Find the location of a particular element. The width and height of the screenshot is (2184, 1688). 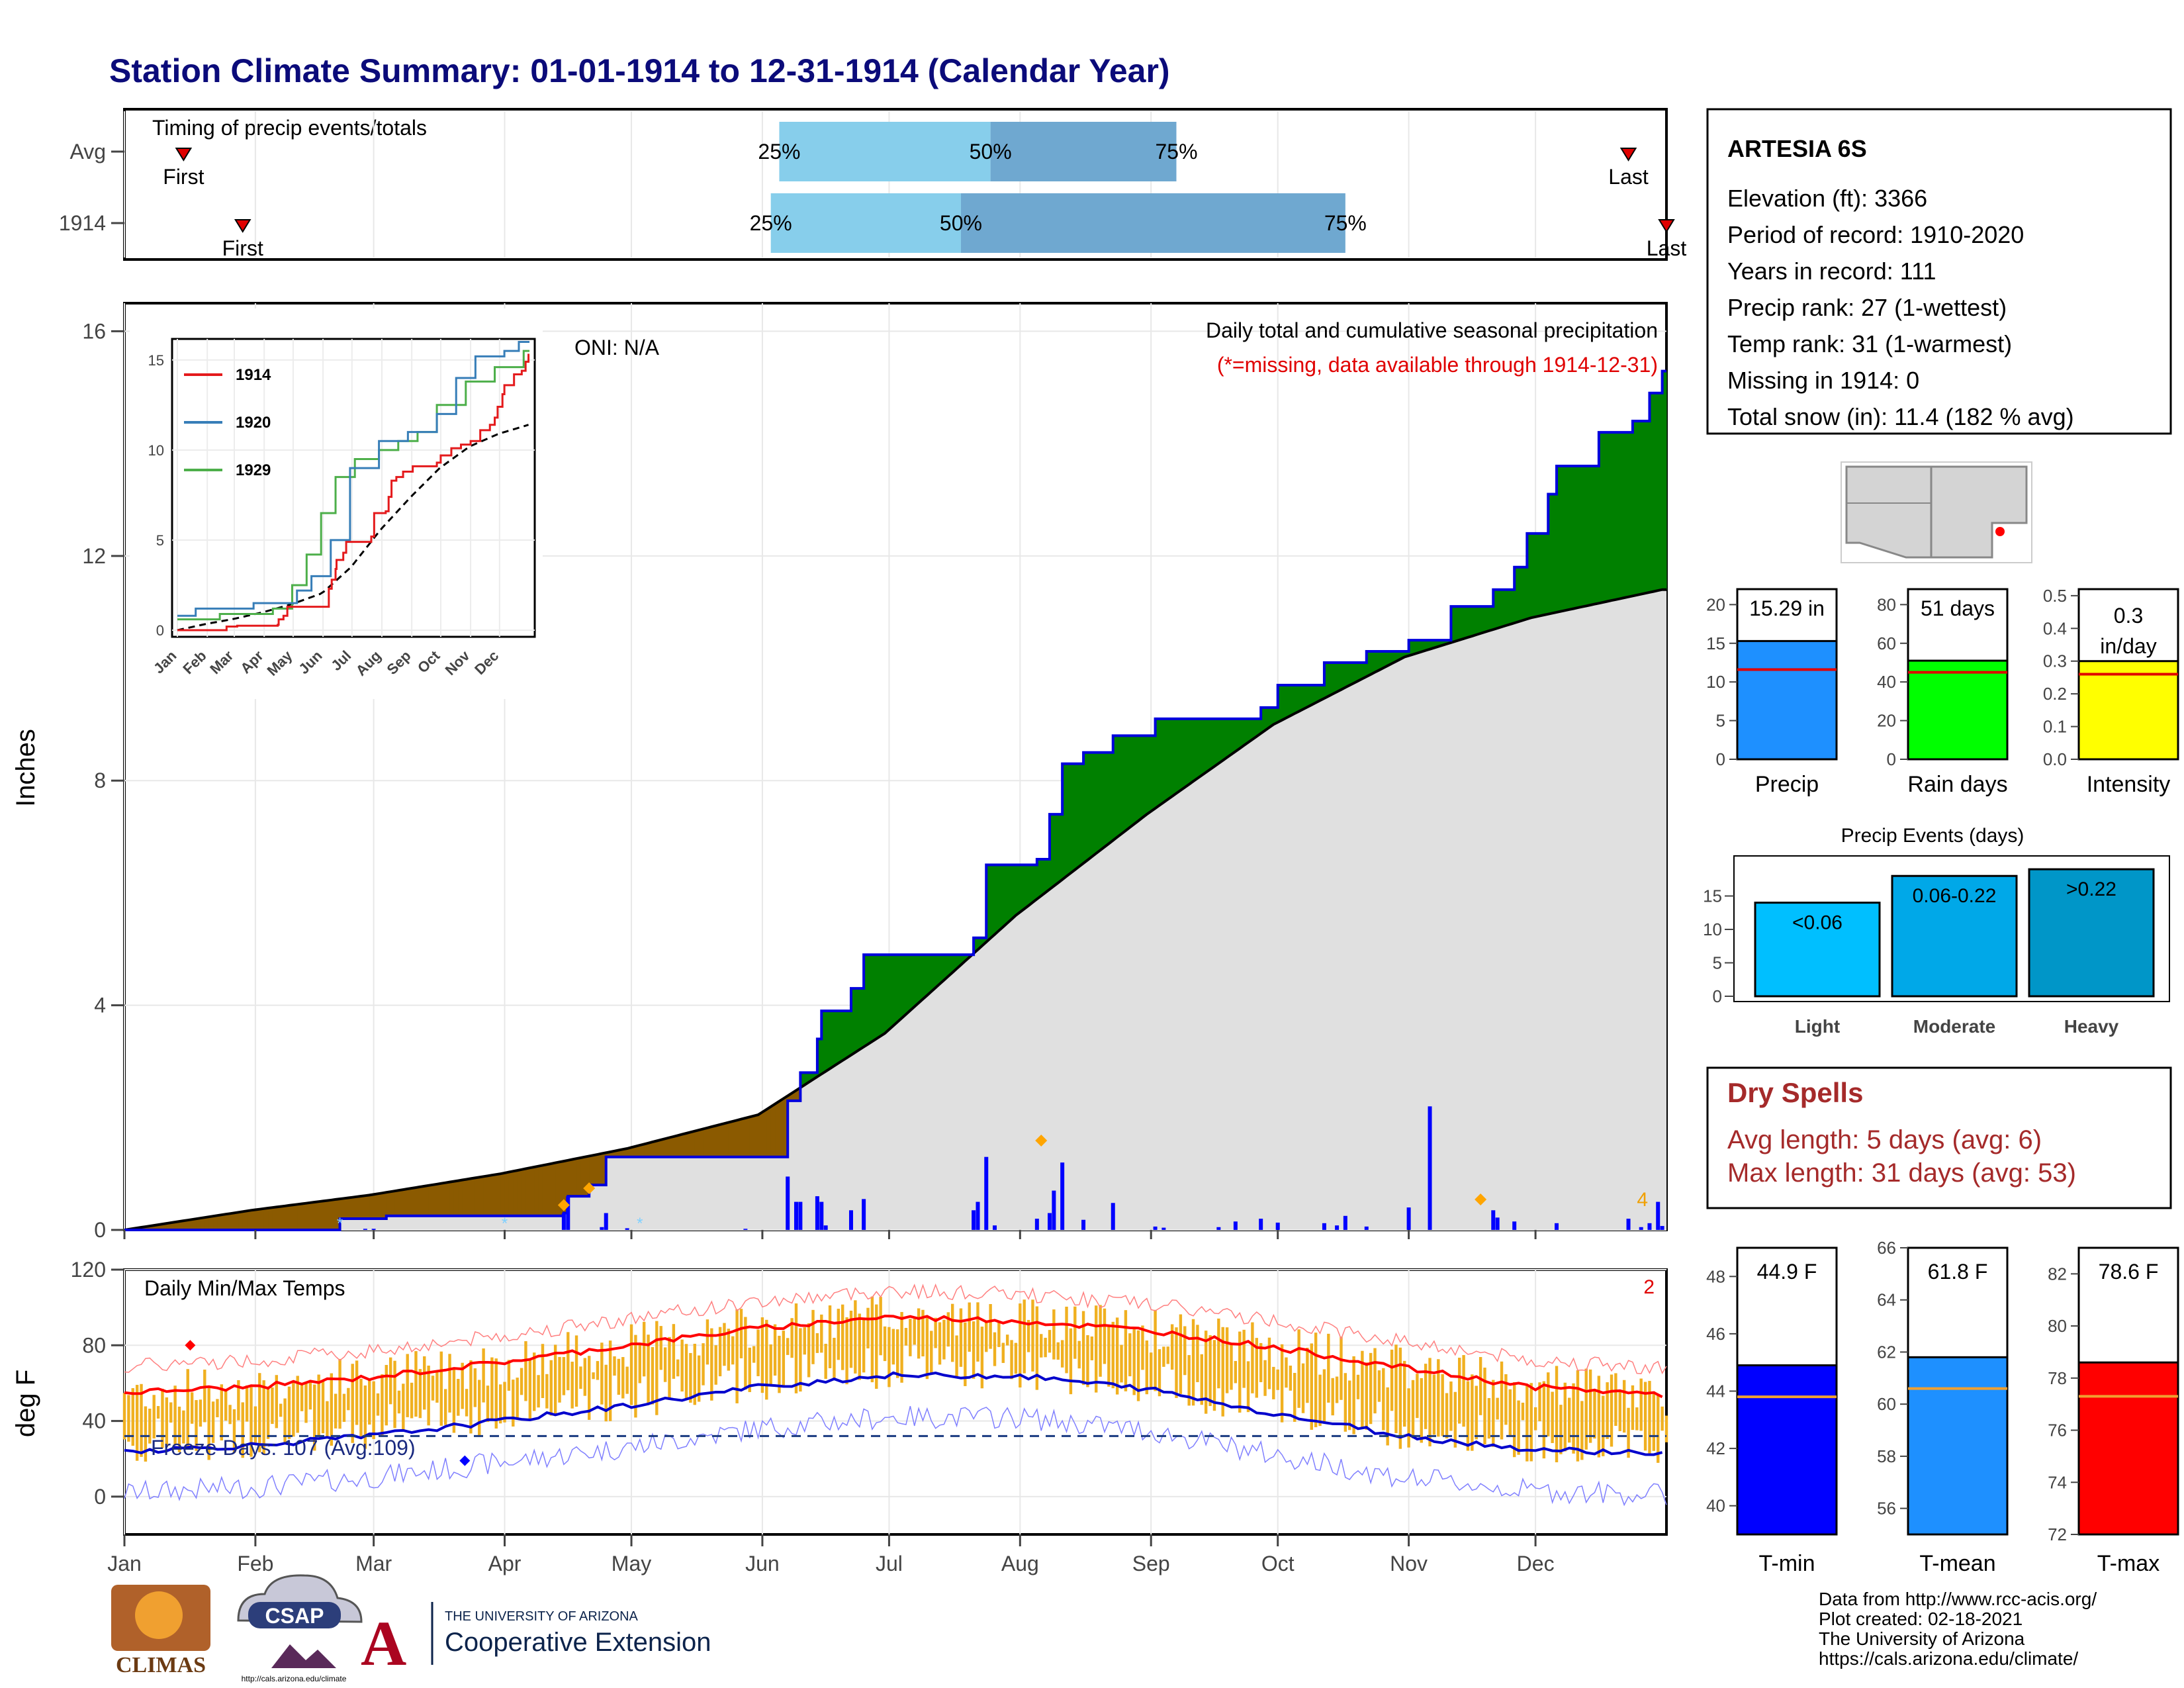

first-event-marker-icon is located at coordinates (184, 155).